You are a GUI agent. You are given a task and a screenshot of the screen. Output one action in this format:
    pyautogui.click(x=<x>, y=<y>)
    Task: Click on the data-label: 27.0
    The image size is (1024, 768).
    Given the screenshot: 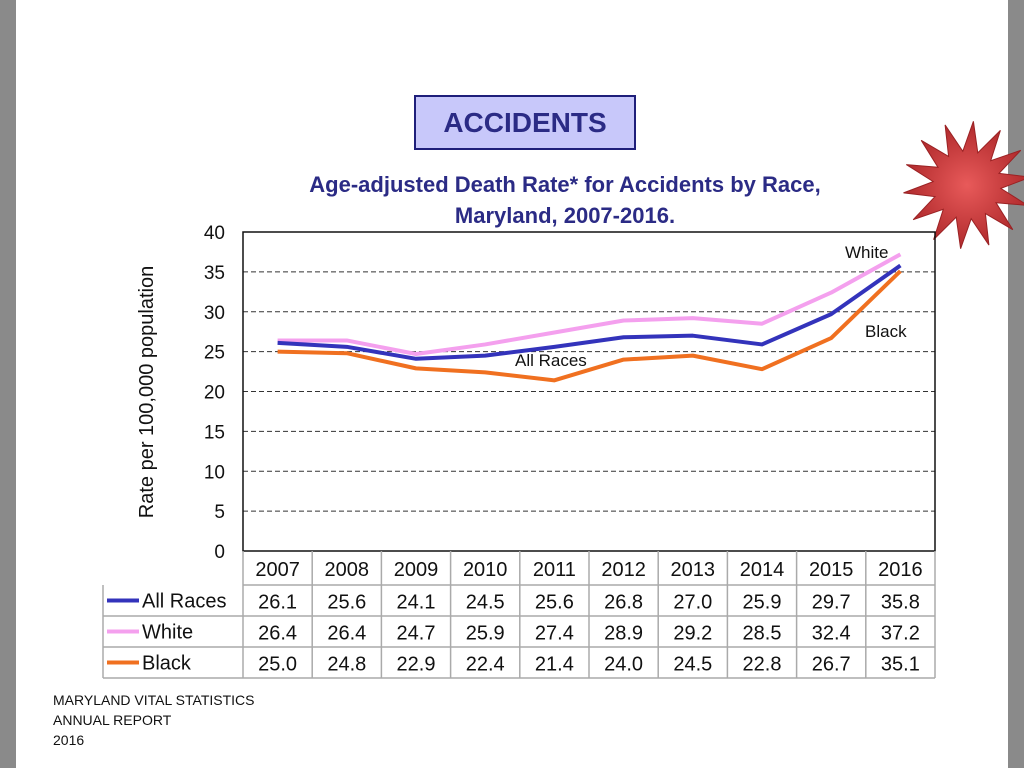 What is the action you would take?
    pyautogui.click(x=692, y=603)
    